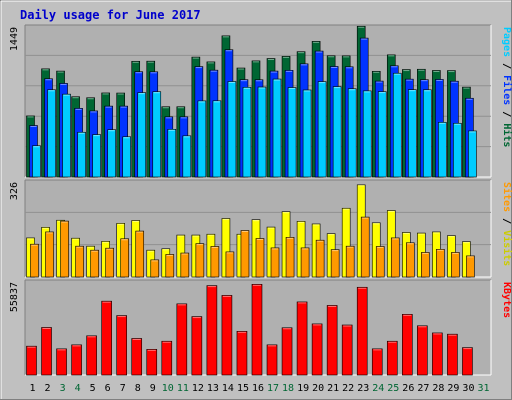 Image resolution: width=512 pixels, height=400 pixels. I want to click on x-tick-label-day-23: 23, so click(363, 388).